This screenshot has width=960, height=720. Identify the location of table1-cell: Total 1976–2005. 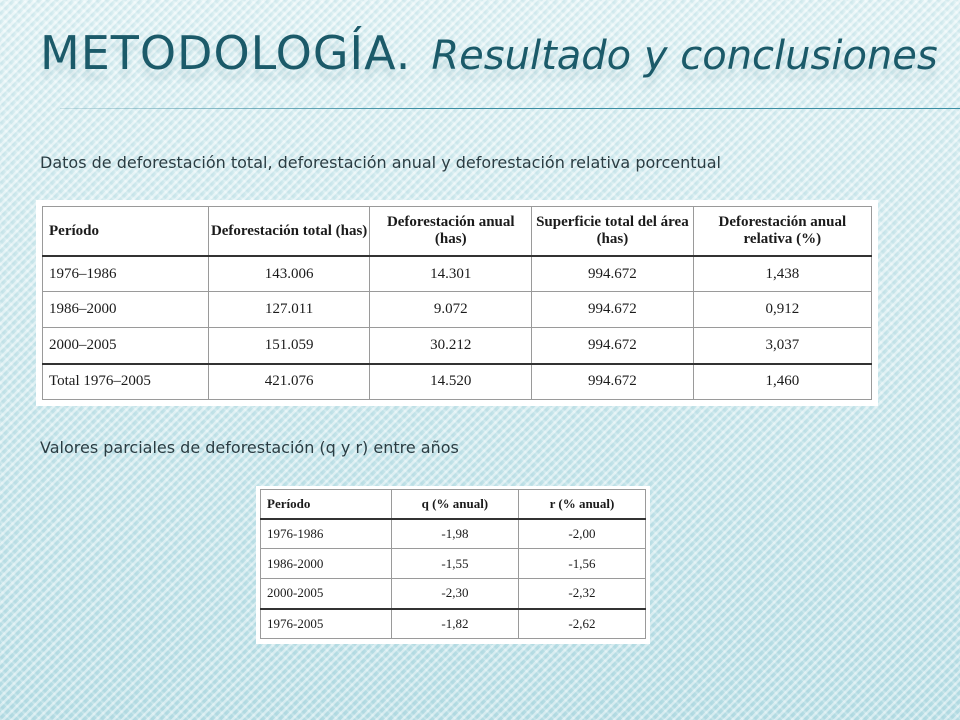
(125, 381).